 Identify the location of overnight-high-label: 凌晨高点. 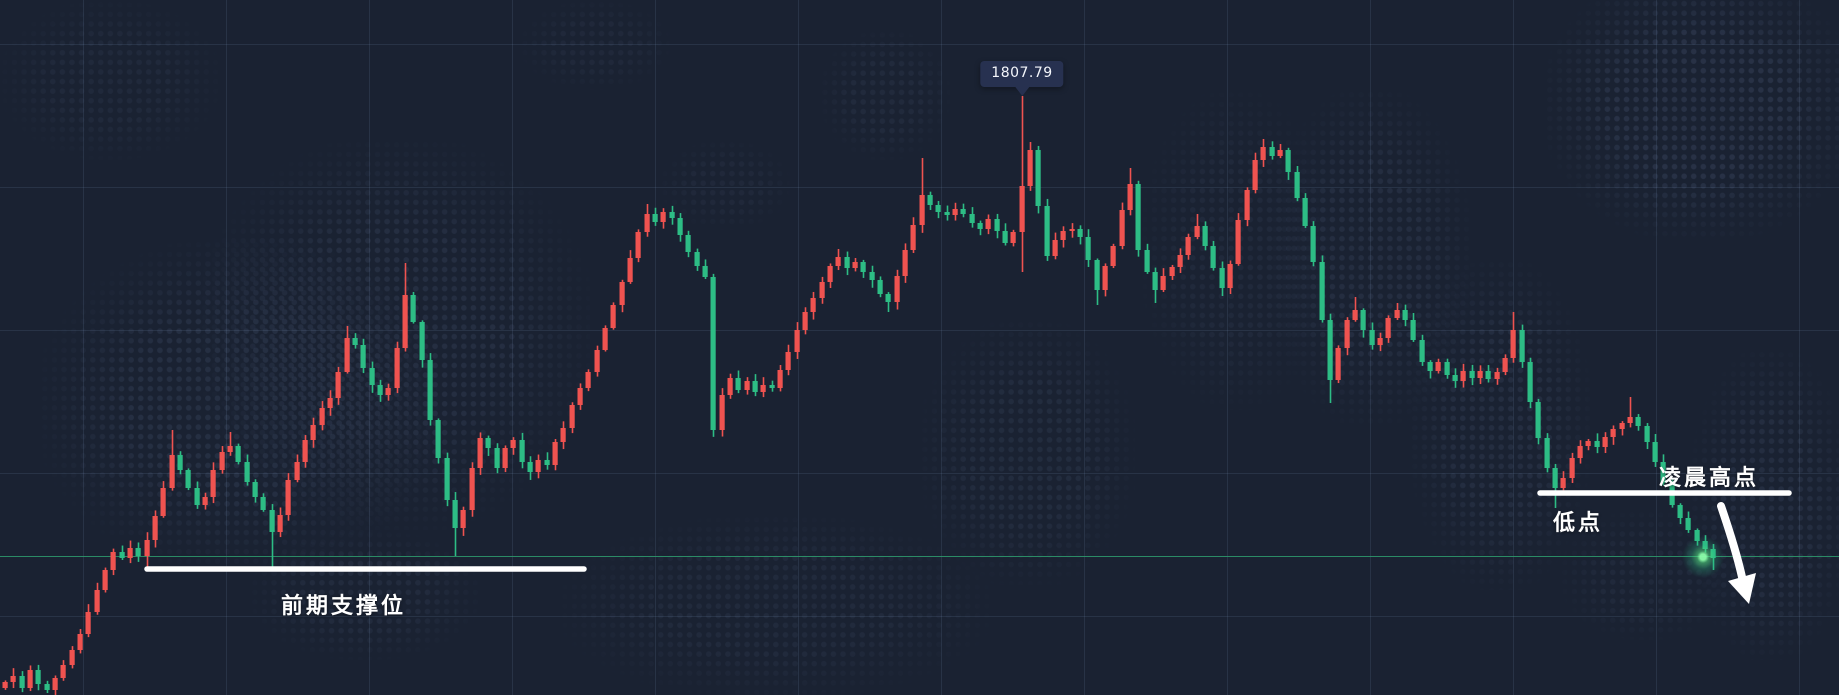
(1709, 478).